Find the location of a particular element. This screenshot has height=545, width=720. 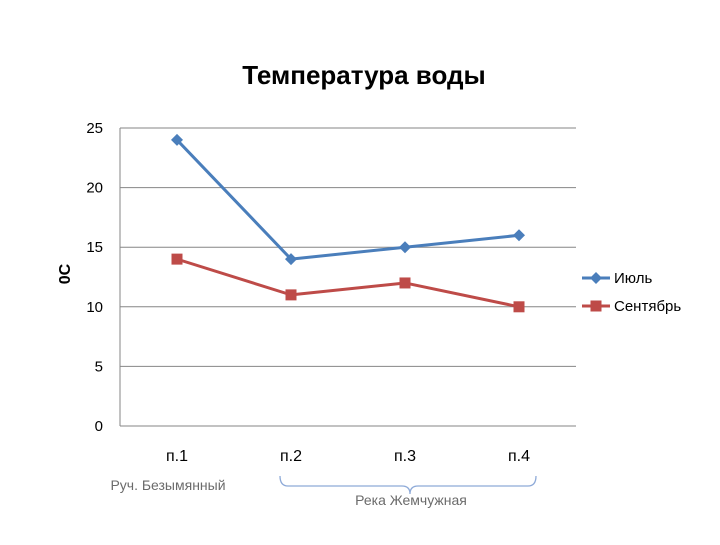

y-tick-label: 15 is located at coordinates (94, 247).